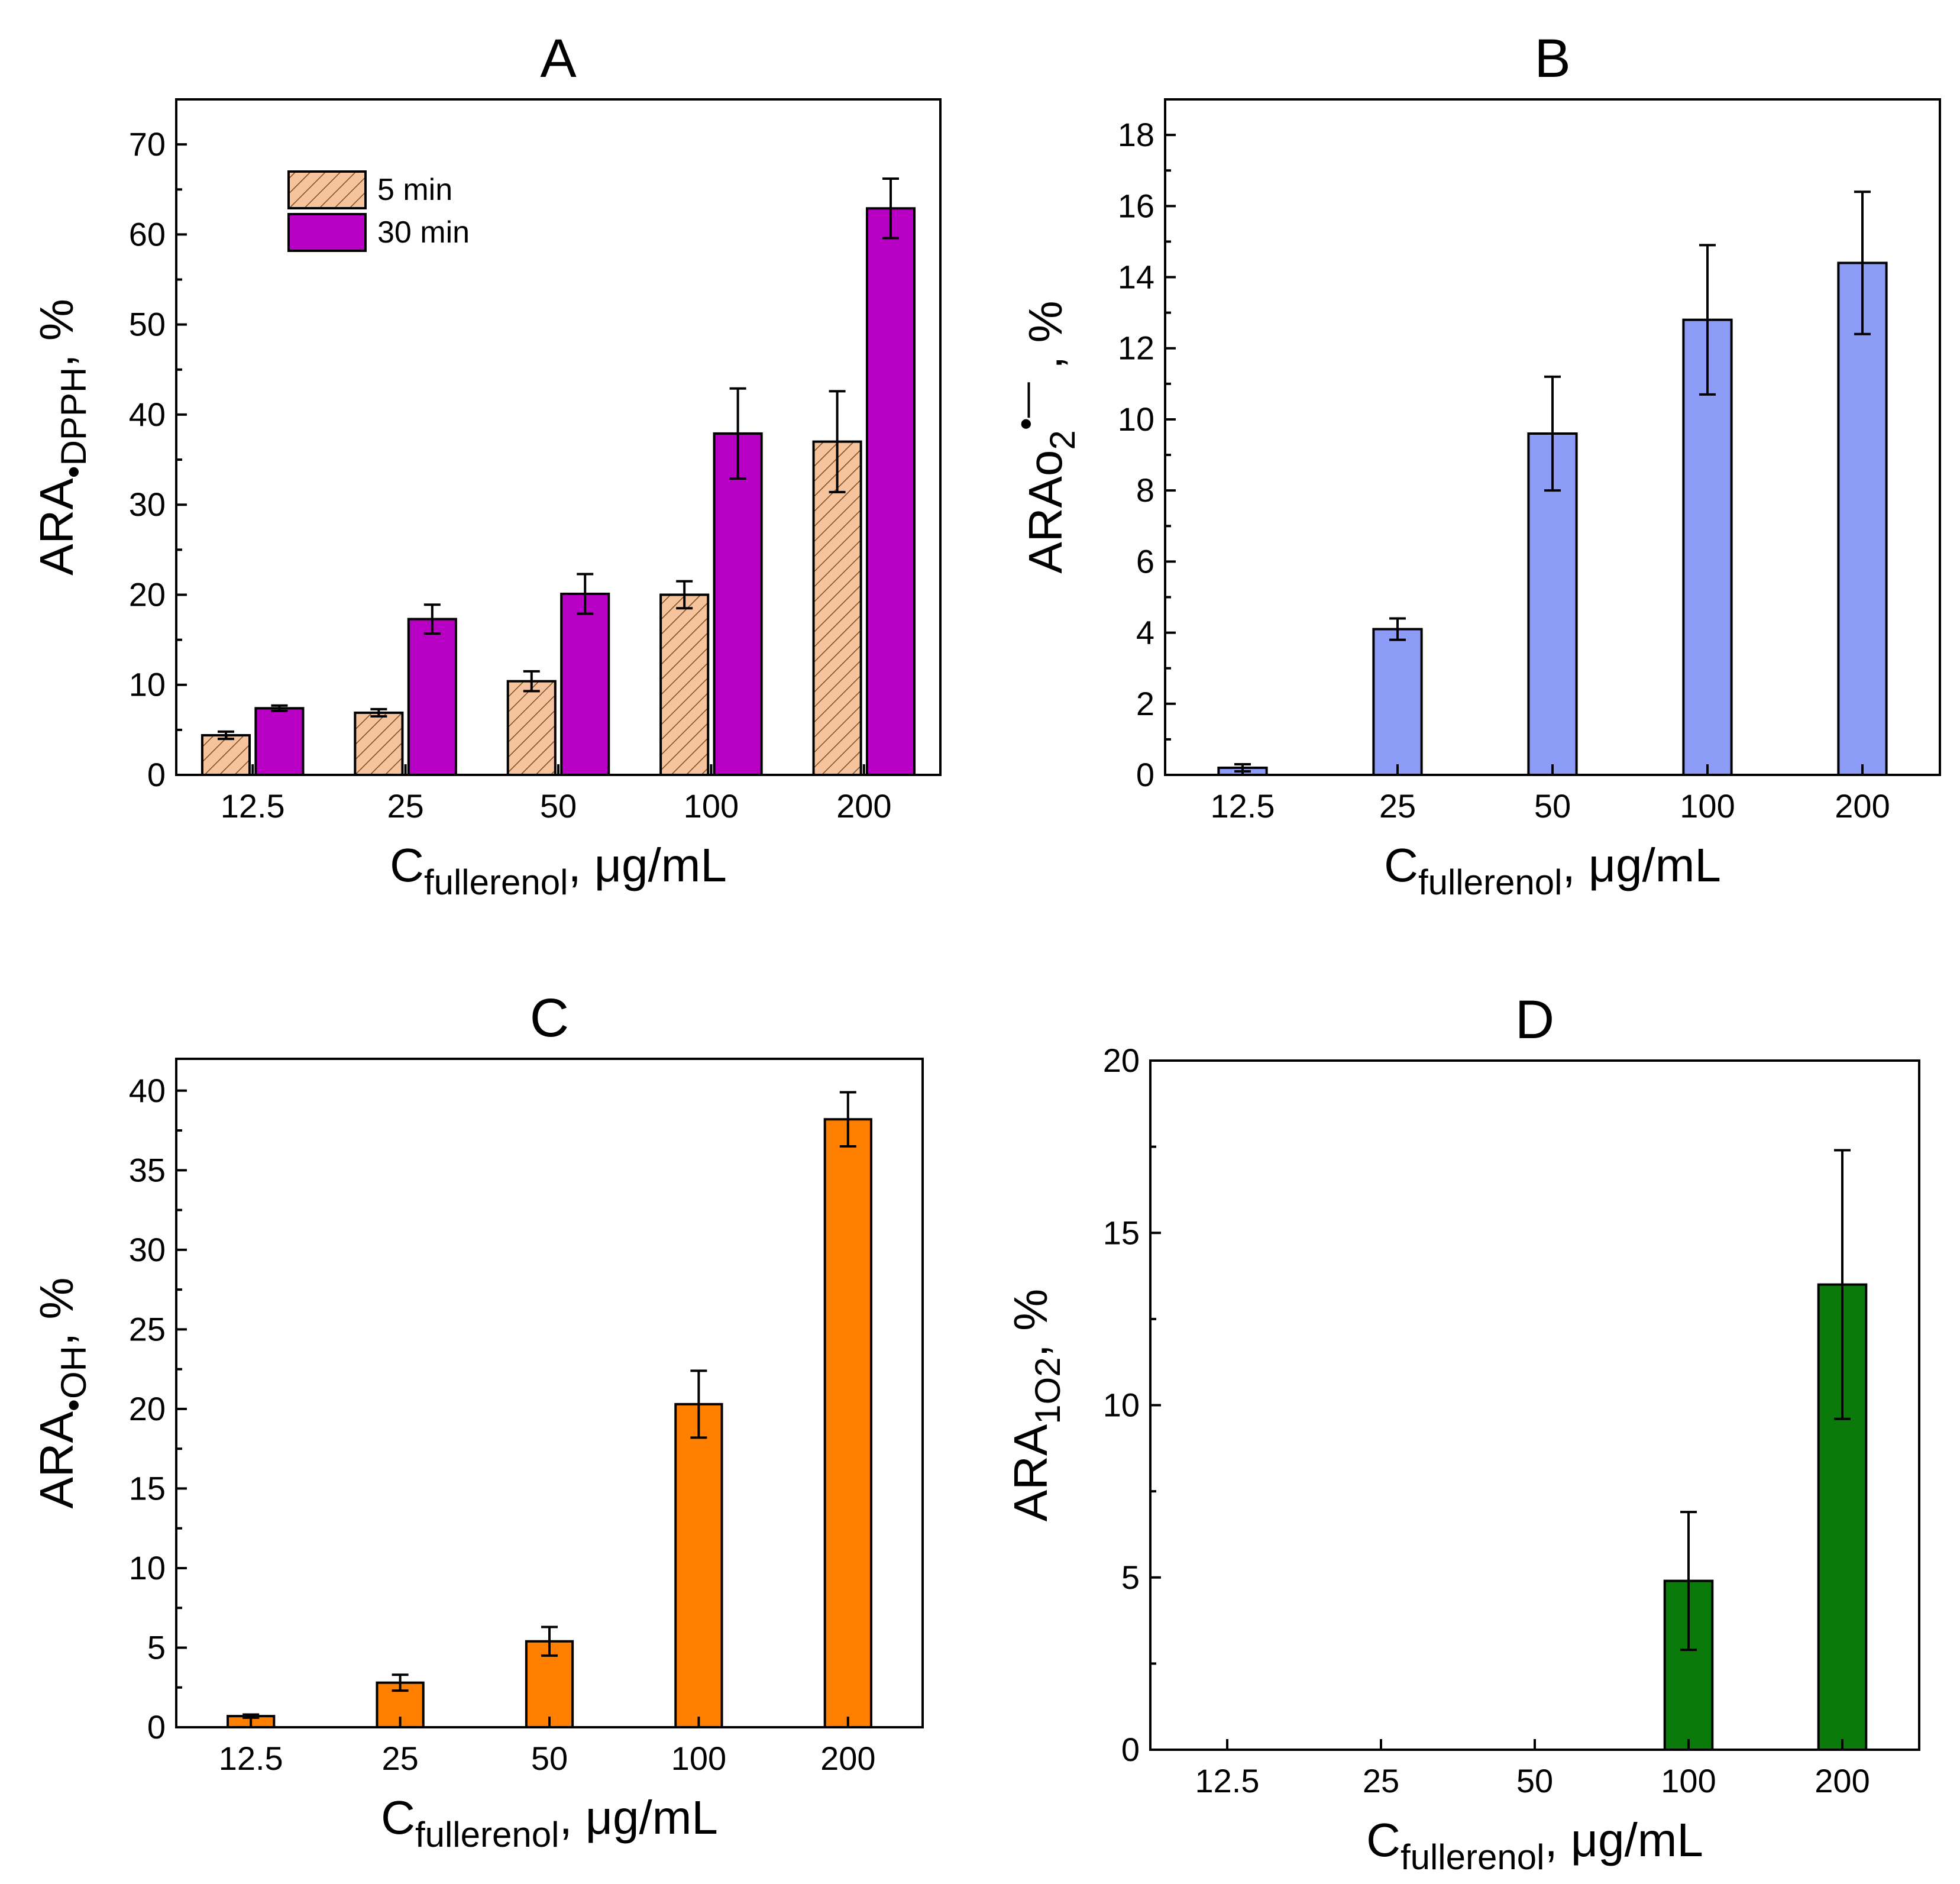  I want to click on bars, so click(1552, 484).